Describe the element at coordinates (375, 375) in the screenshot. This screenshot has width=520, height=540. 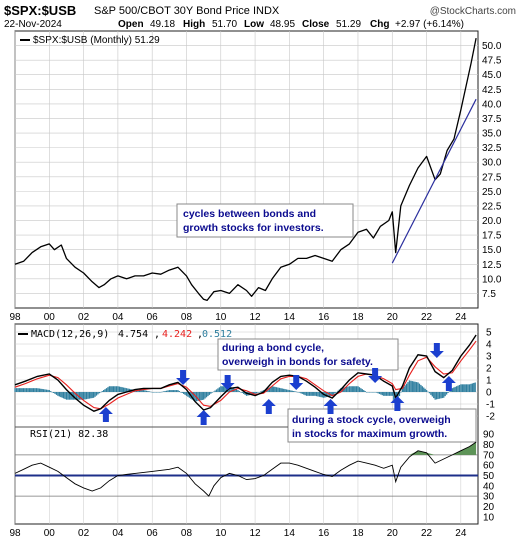
I see `cycle-arrow-down` at that location.